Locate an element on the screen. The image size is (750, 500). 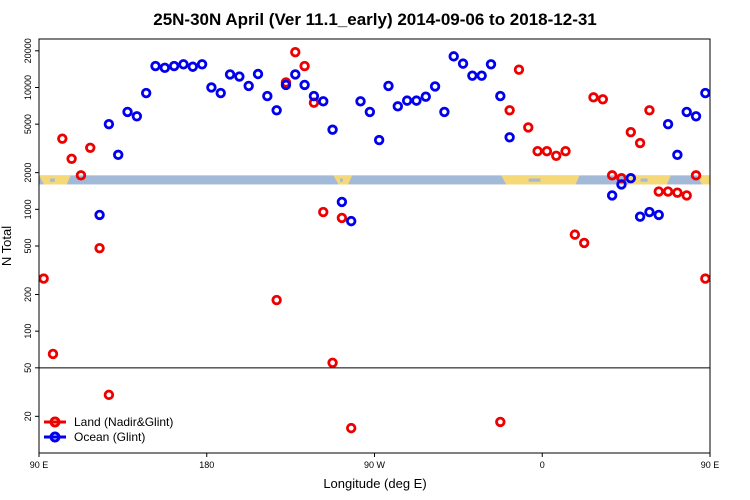
map-band is located at coordinates (374, 180).